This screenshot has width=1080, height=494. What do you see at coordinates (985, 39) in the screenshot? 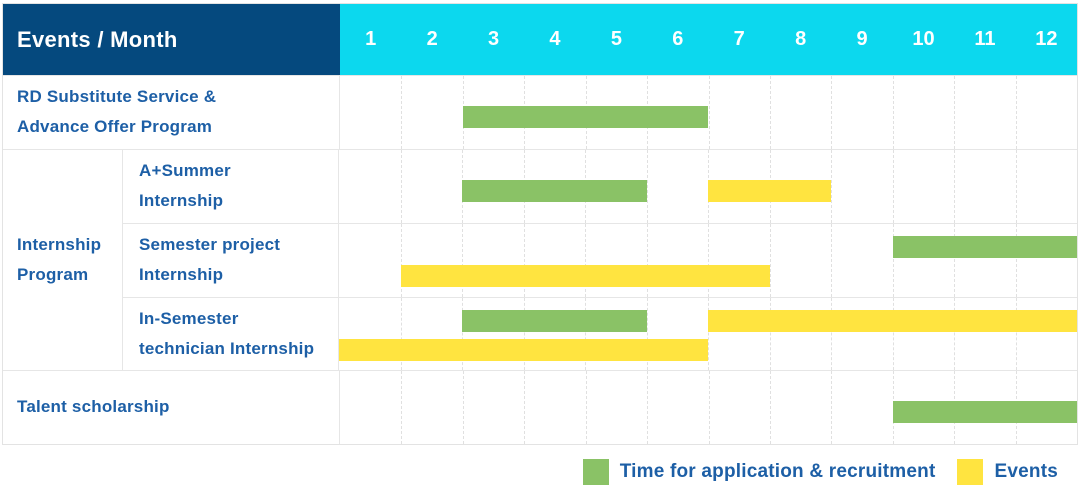
I see `month-header-11: 11` at bounding box center [985, 39].